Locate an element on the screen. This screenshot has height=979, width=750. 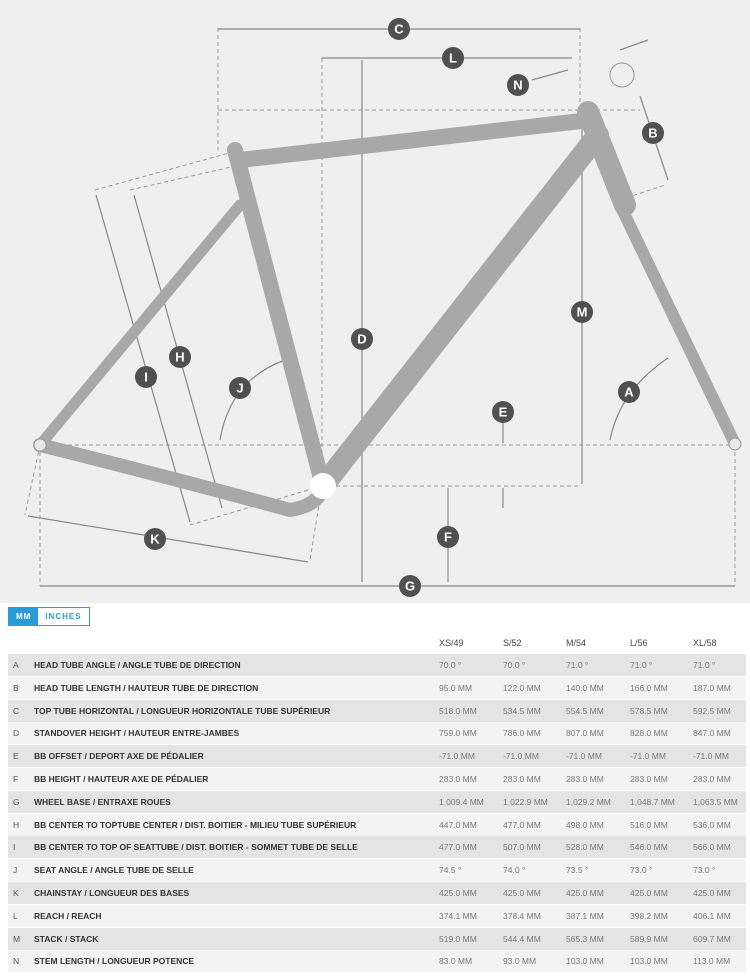
row-value: 1,009.4 MM is located at coordinates (461, 801).